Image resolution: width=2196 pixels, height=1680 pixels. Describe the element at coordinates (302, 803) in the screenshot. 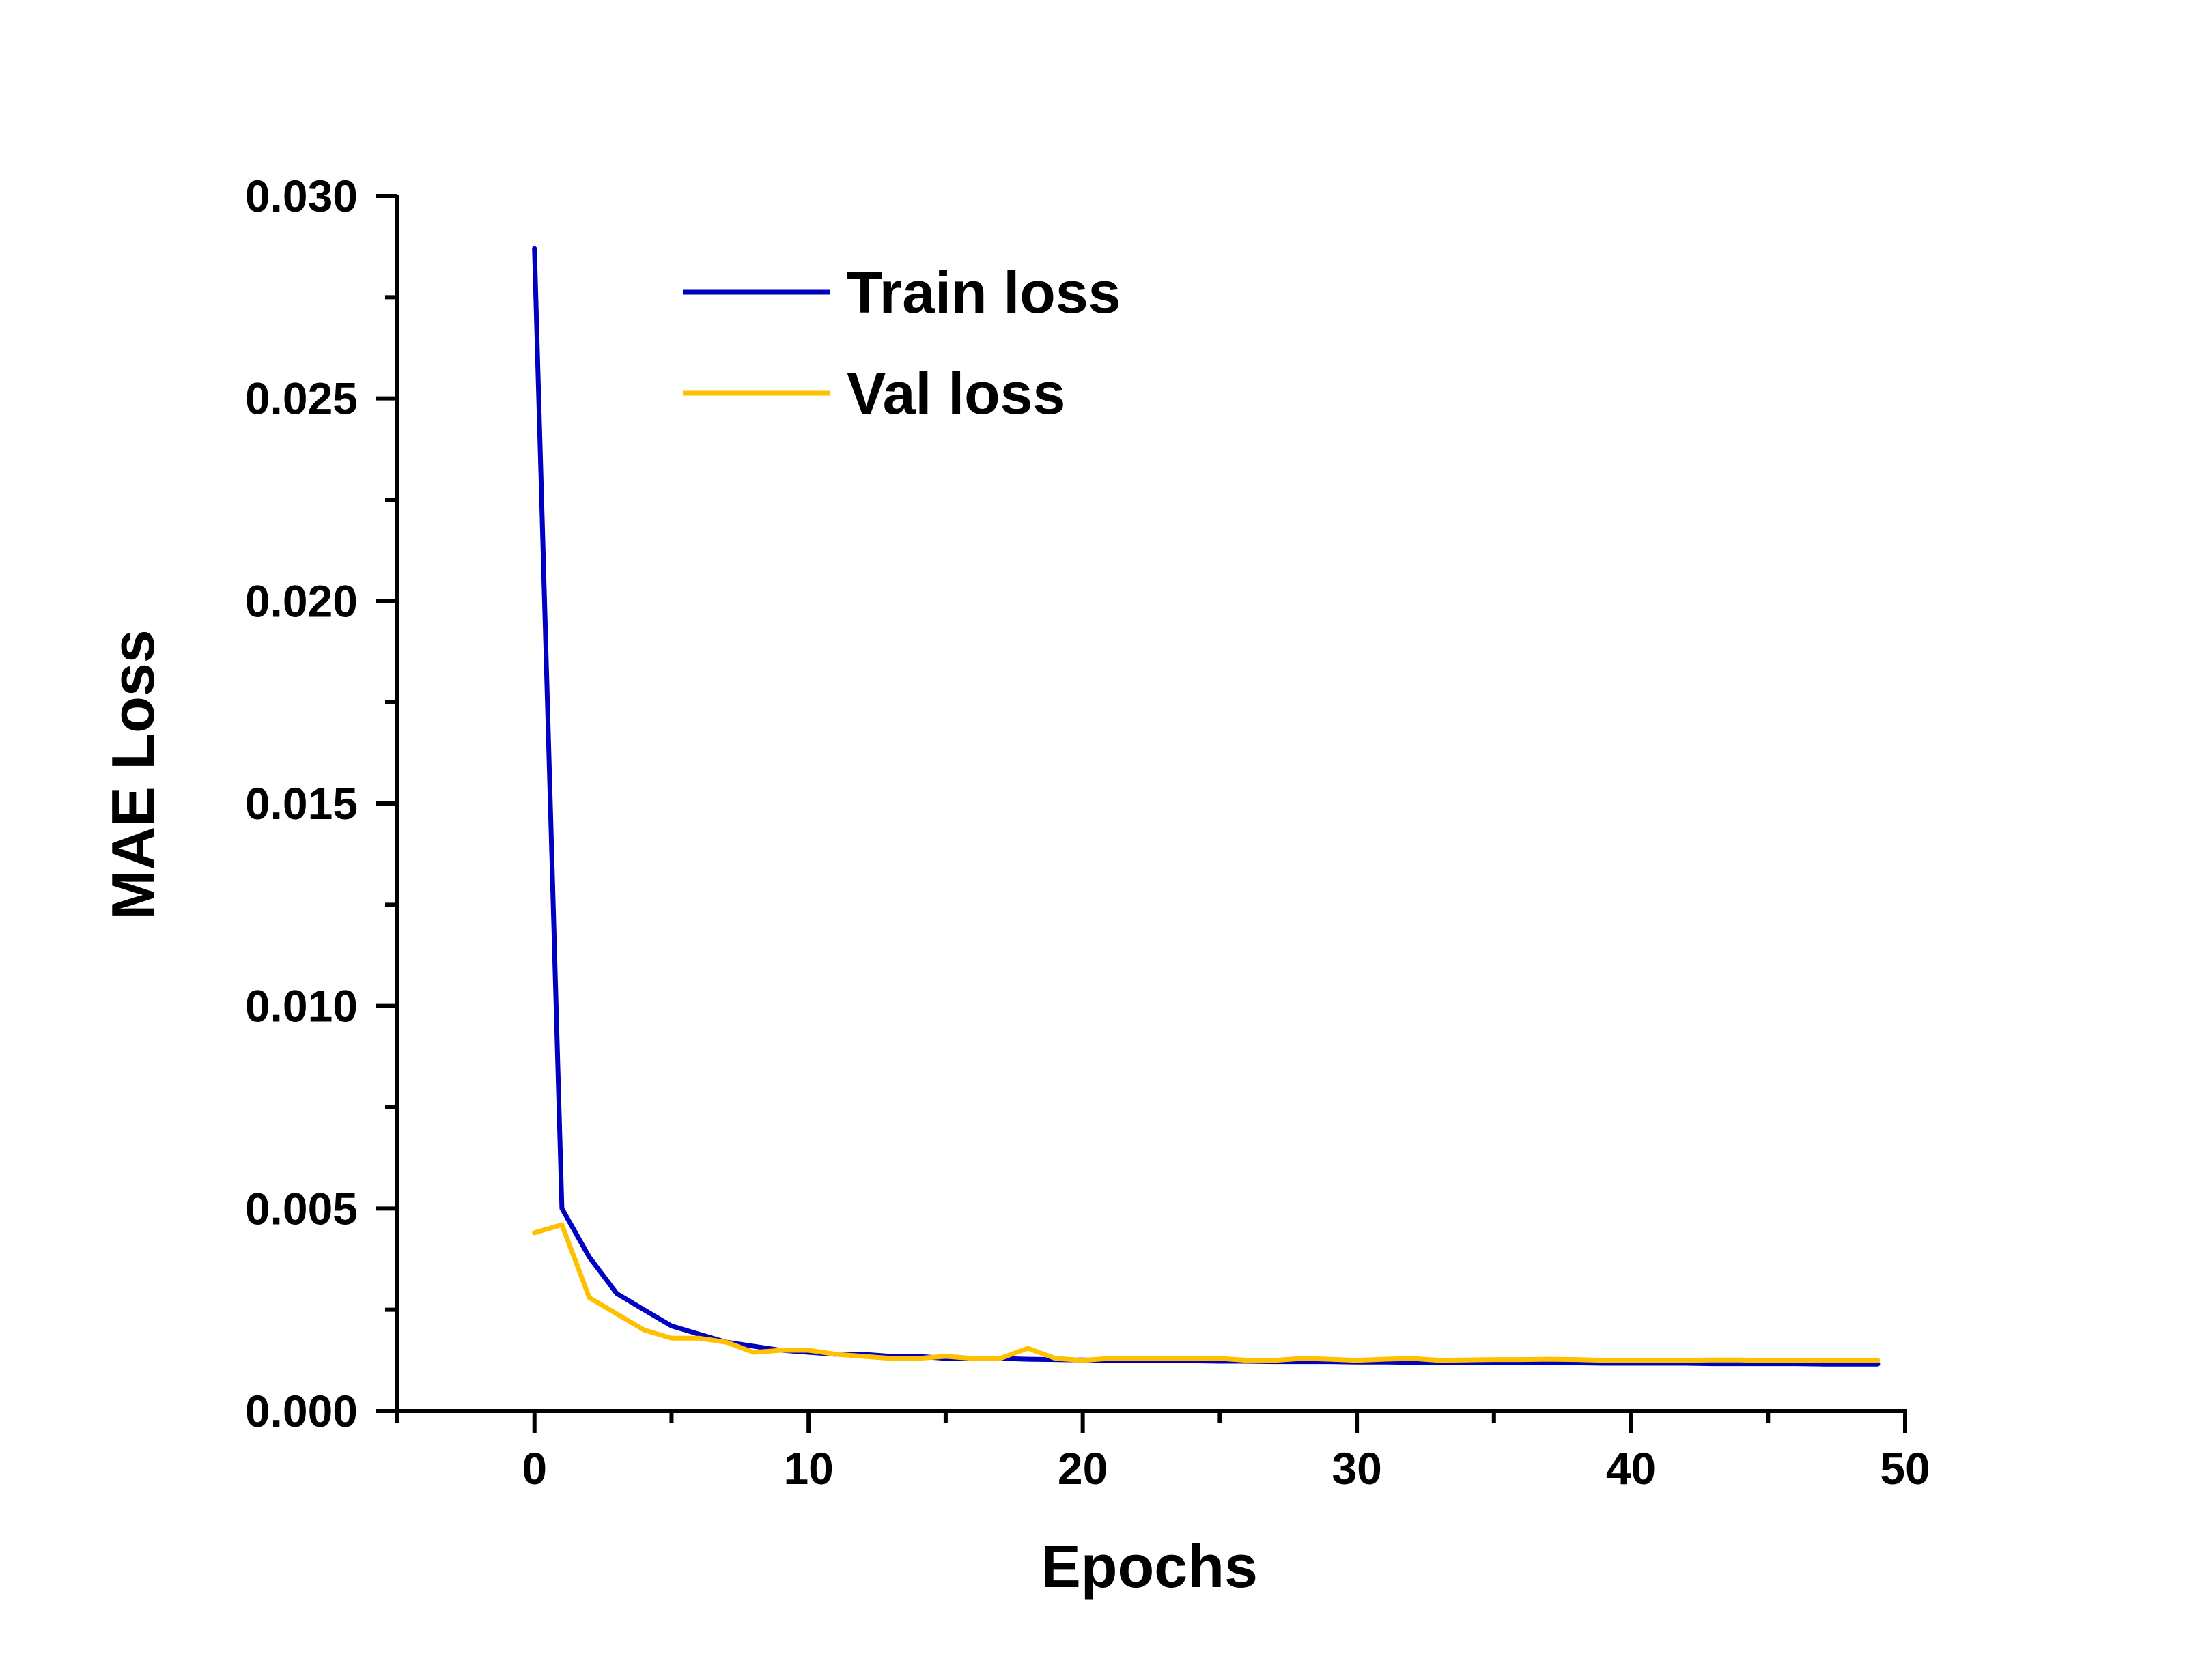

I see `y-tick-label: 0.015` at that location.